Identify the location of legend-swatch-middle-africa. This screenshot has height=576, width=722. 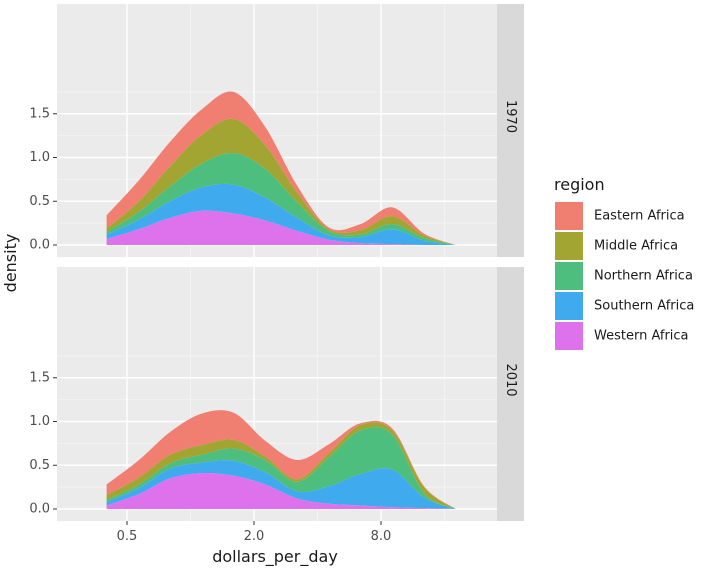
(569, 246).